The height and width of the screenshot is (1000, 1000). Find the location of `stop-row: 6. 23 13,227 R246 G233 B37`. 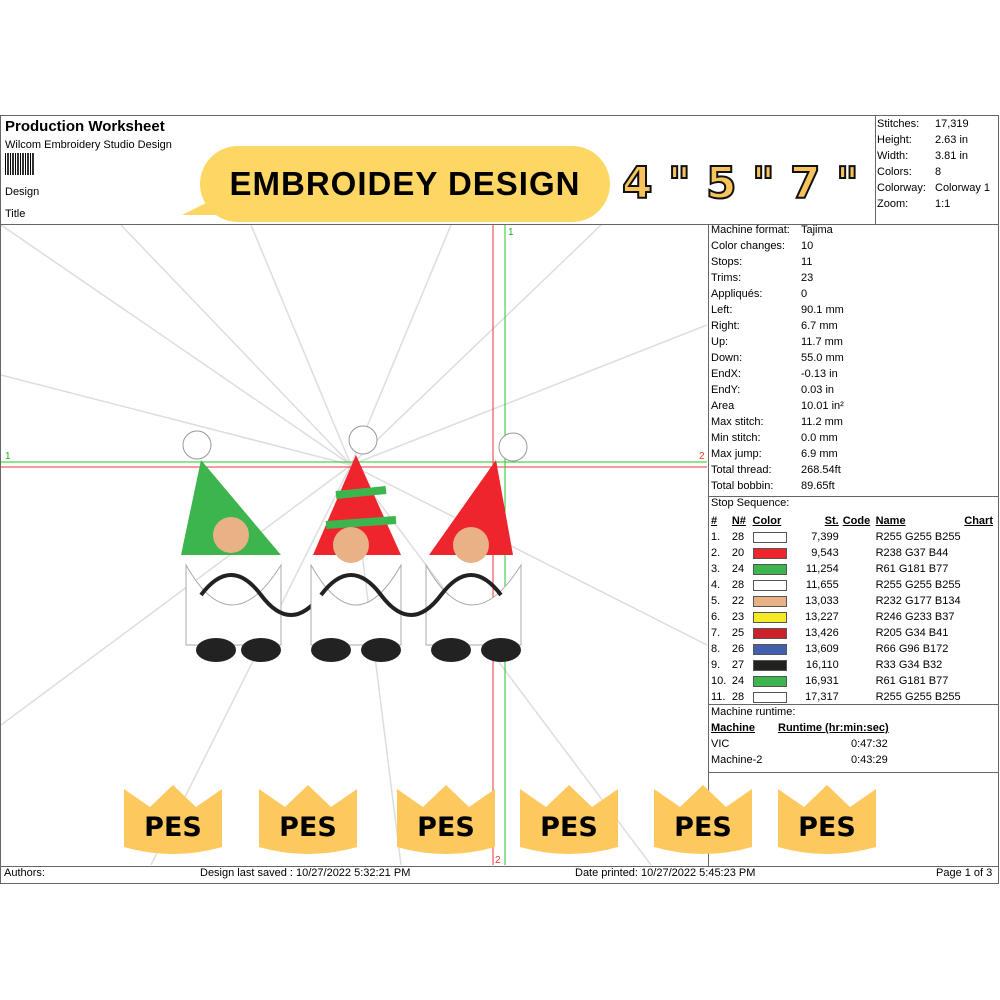

stop-row: 6. 23 13,227 R246 G233 B37 is located at coordinates (854, 617).